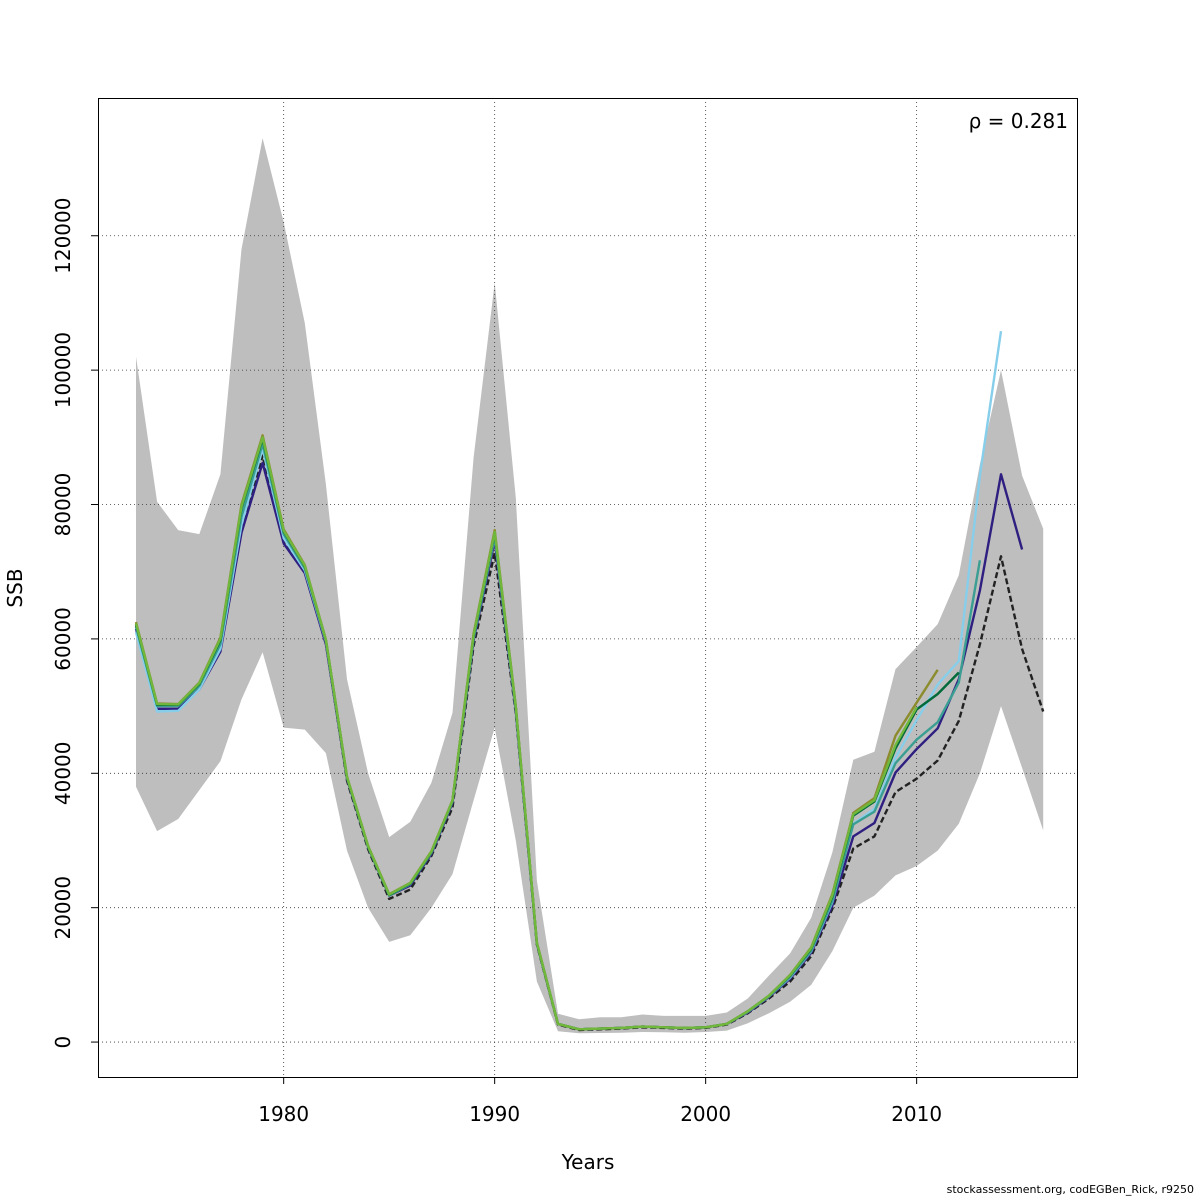 This screenshot has width=1200, height=1200. What do you see at coordinates (705, 1114) in the screenshot?
I see `x-tick-label: 2000` at bounding box center [705, 1114].